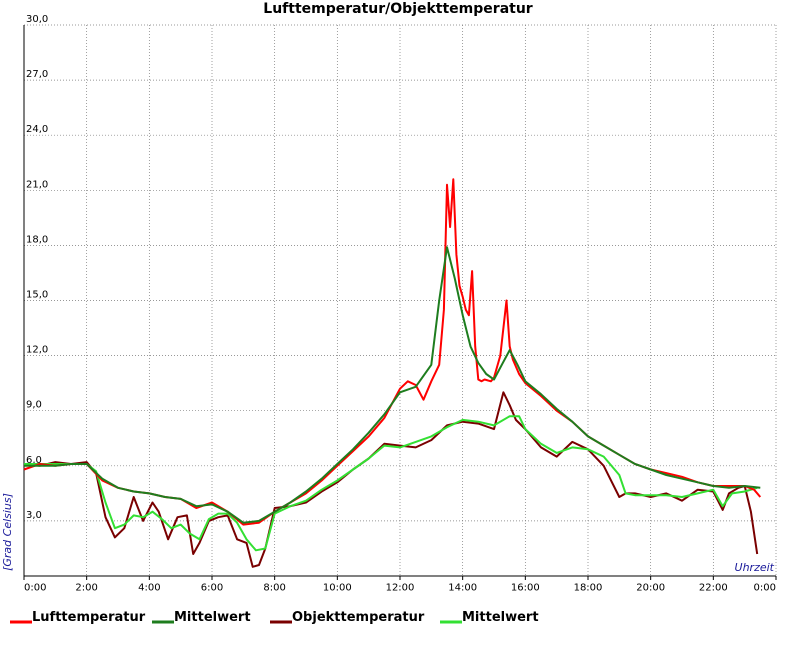 The width and height of the screenshot is (800, 650). What do you see at coordinates (274, 587) in the screenshot?
I see `x-tick-label: 8:00` at bounding box center [274, 587].